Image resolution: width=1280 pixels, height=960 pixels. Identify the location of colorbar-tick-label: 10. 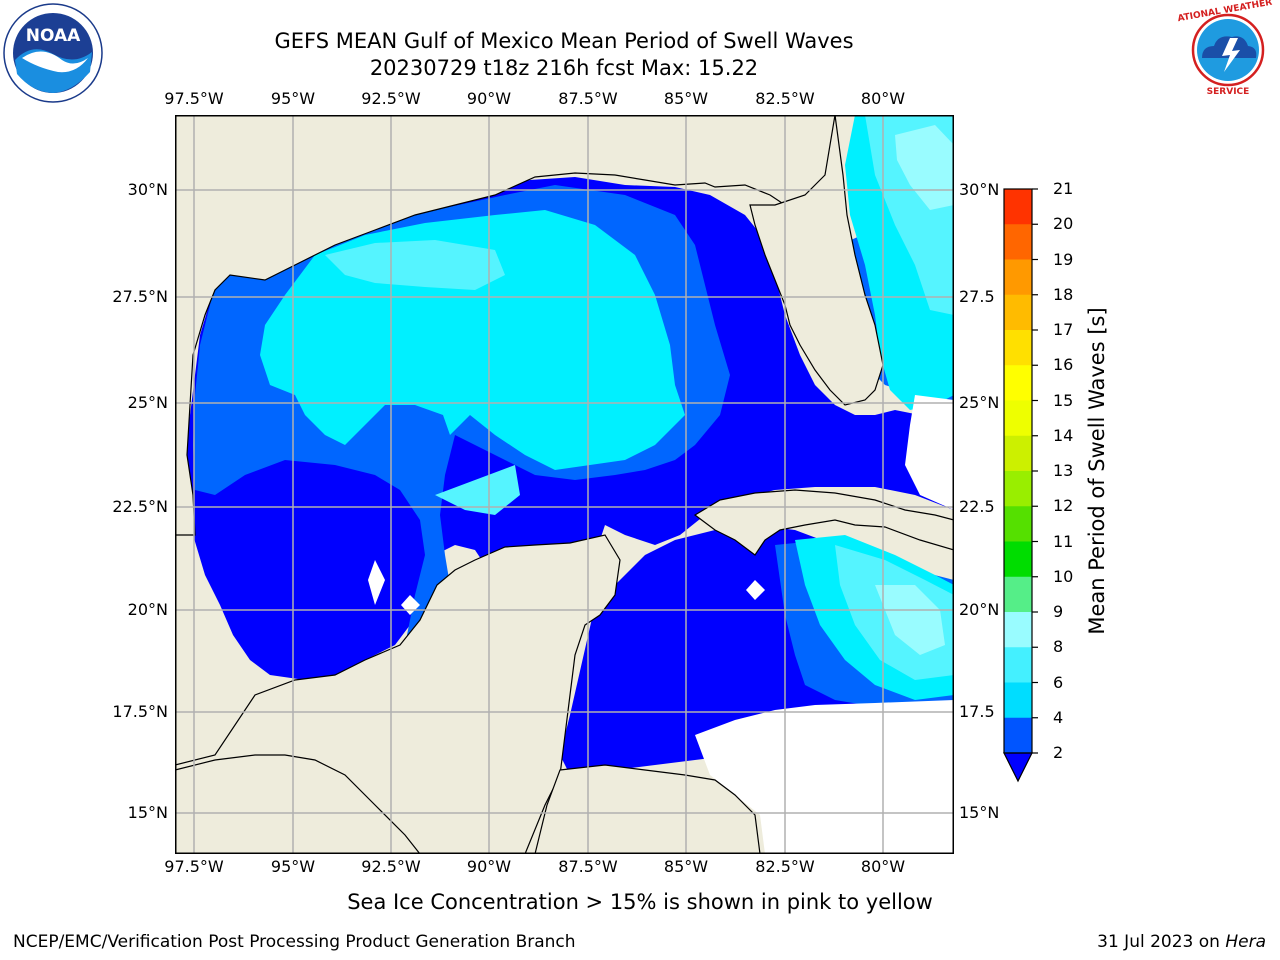
(1063, 576).